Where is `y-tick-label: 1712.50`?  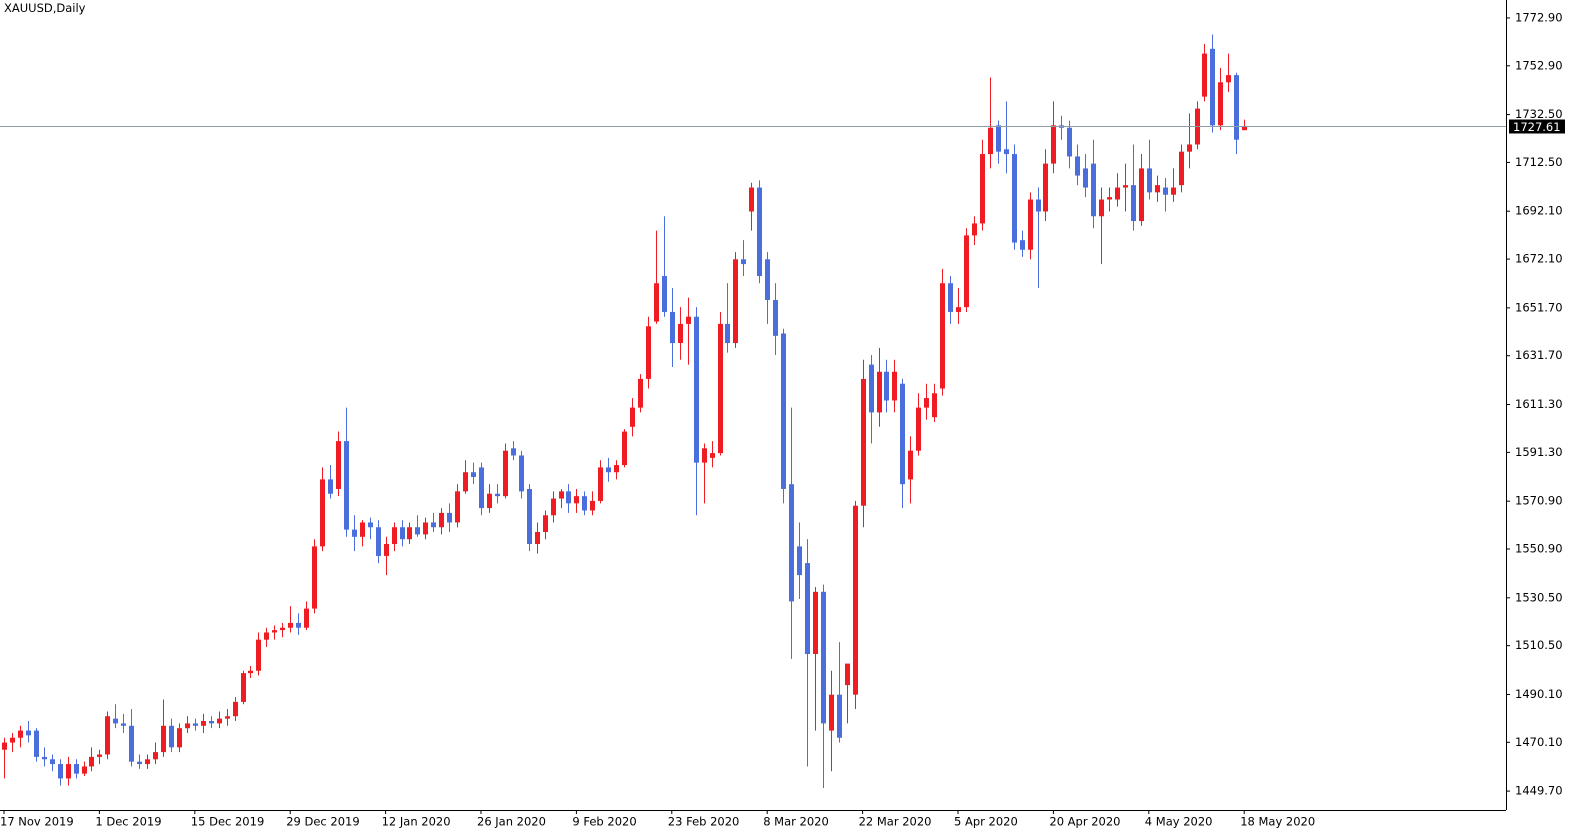
y-tick-label: 1712.50 is located at coordinates (1539, 162).